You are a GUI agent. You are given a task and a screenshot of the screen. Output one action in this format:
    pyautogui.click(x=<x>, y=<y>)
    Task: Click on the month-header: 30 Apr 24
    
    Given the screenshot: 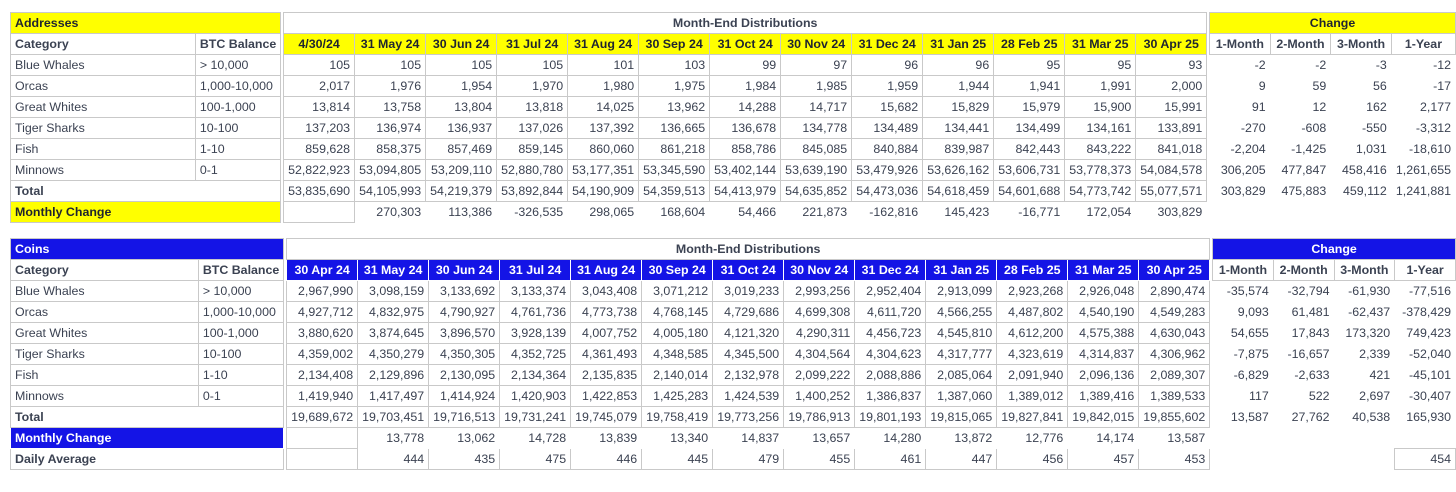 What is the action you would take?
    pyautogui.click(x=322, y=270)
    